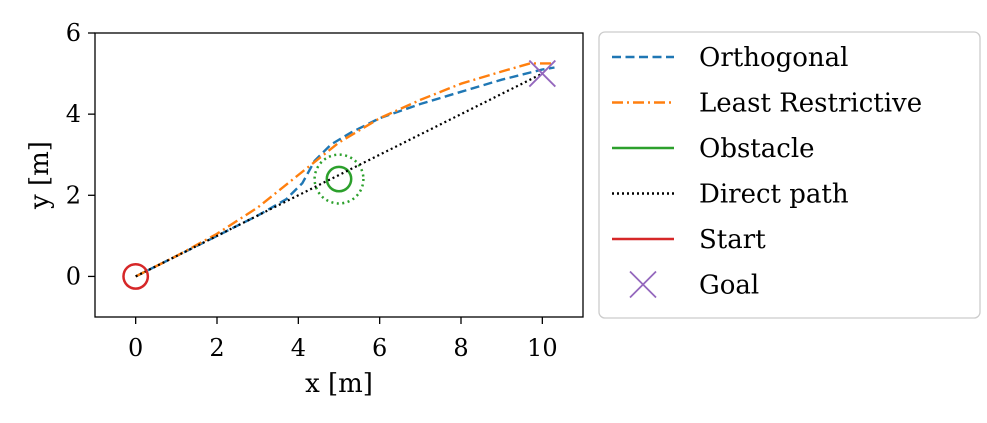 The height and width of the screenshot is (423, 987). Describe the element at coordinates (379, 348) in the screenshot. I see `x-tick-label: 6` at that location.